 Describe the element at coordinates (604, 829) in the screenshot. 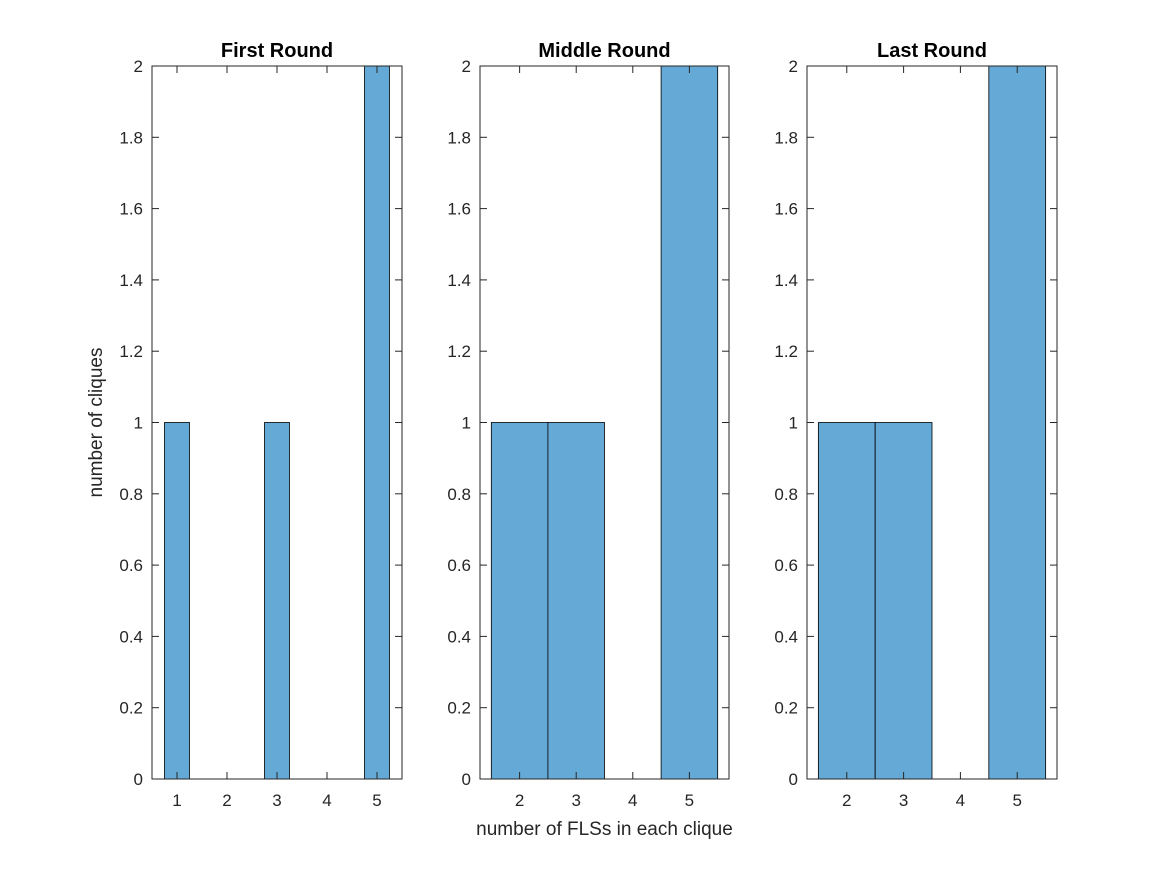

I see `x-axis-label: number of FLSs in each clique` at that location.